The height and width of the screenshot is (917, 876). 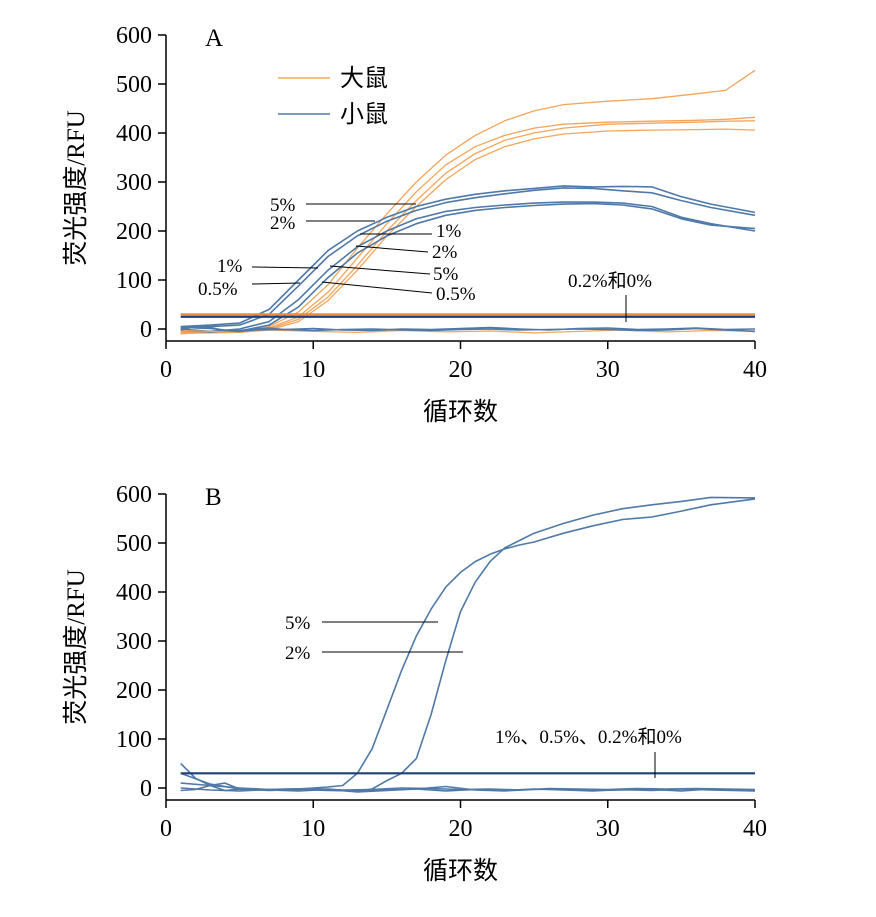 What do you see at coordinates (608, 829) in the screenshot?
I see `panel-b-x-tick-label: 30` at bounding box center [608, 829].